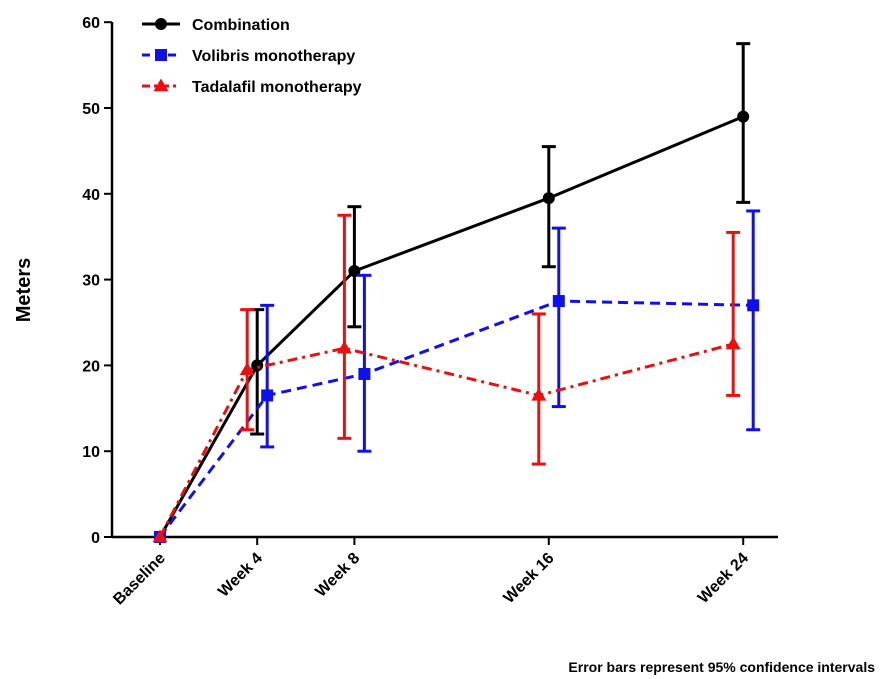 The width and height of the screenshot is (881, 679). I want to click on y-tick-label: 10, so click(91, 452).